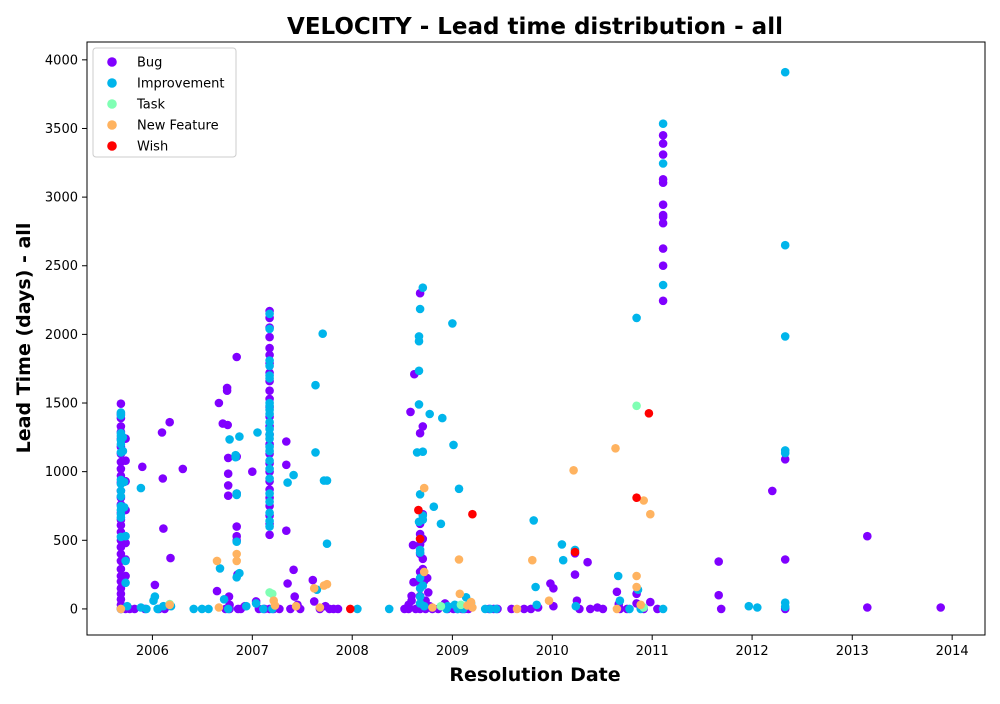 This screenshot has height=704, width=1000. Describe the element at coordinates (61, 335) in the screenshot. I see `y-tick-label: 2000` at that location.